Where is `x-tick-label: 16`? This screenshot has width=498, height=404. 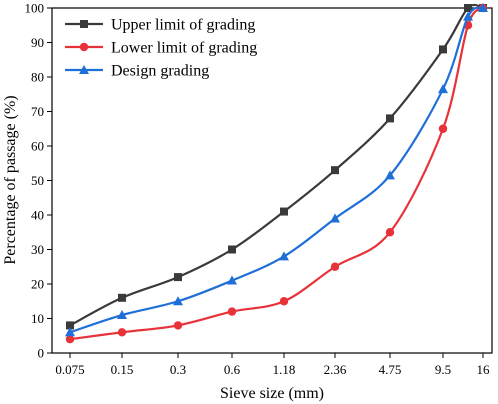 x-tick-label: 16 is located at coordinates (484, 369).